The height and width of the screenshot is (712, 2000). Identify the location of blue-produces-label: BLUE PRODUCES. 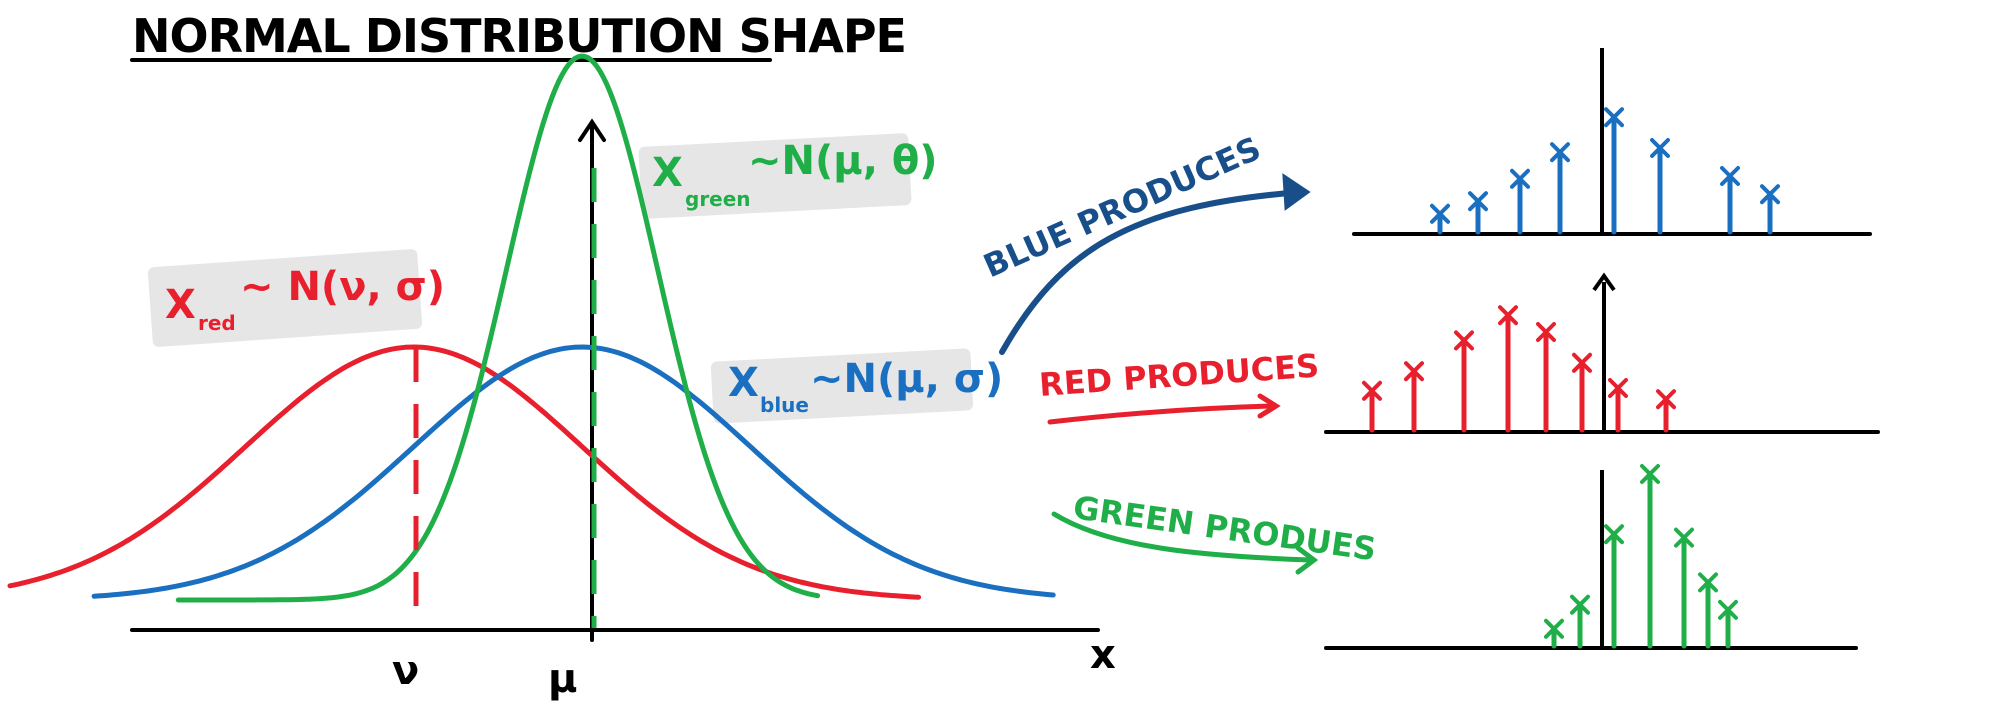
(1122, 207).